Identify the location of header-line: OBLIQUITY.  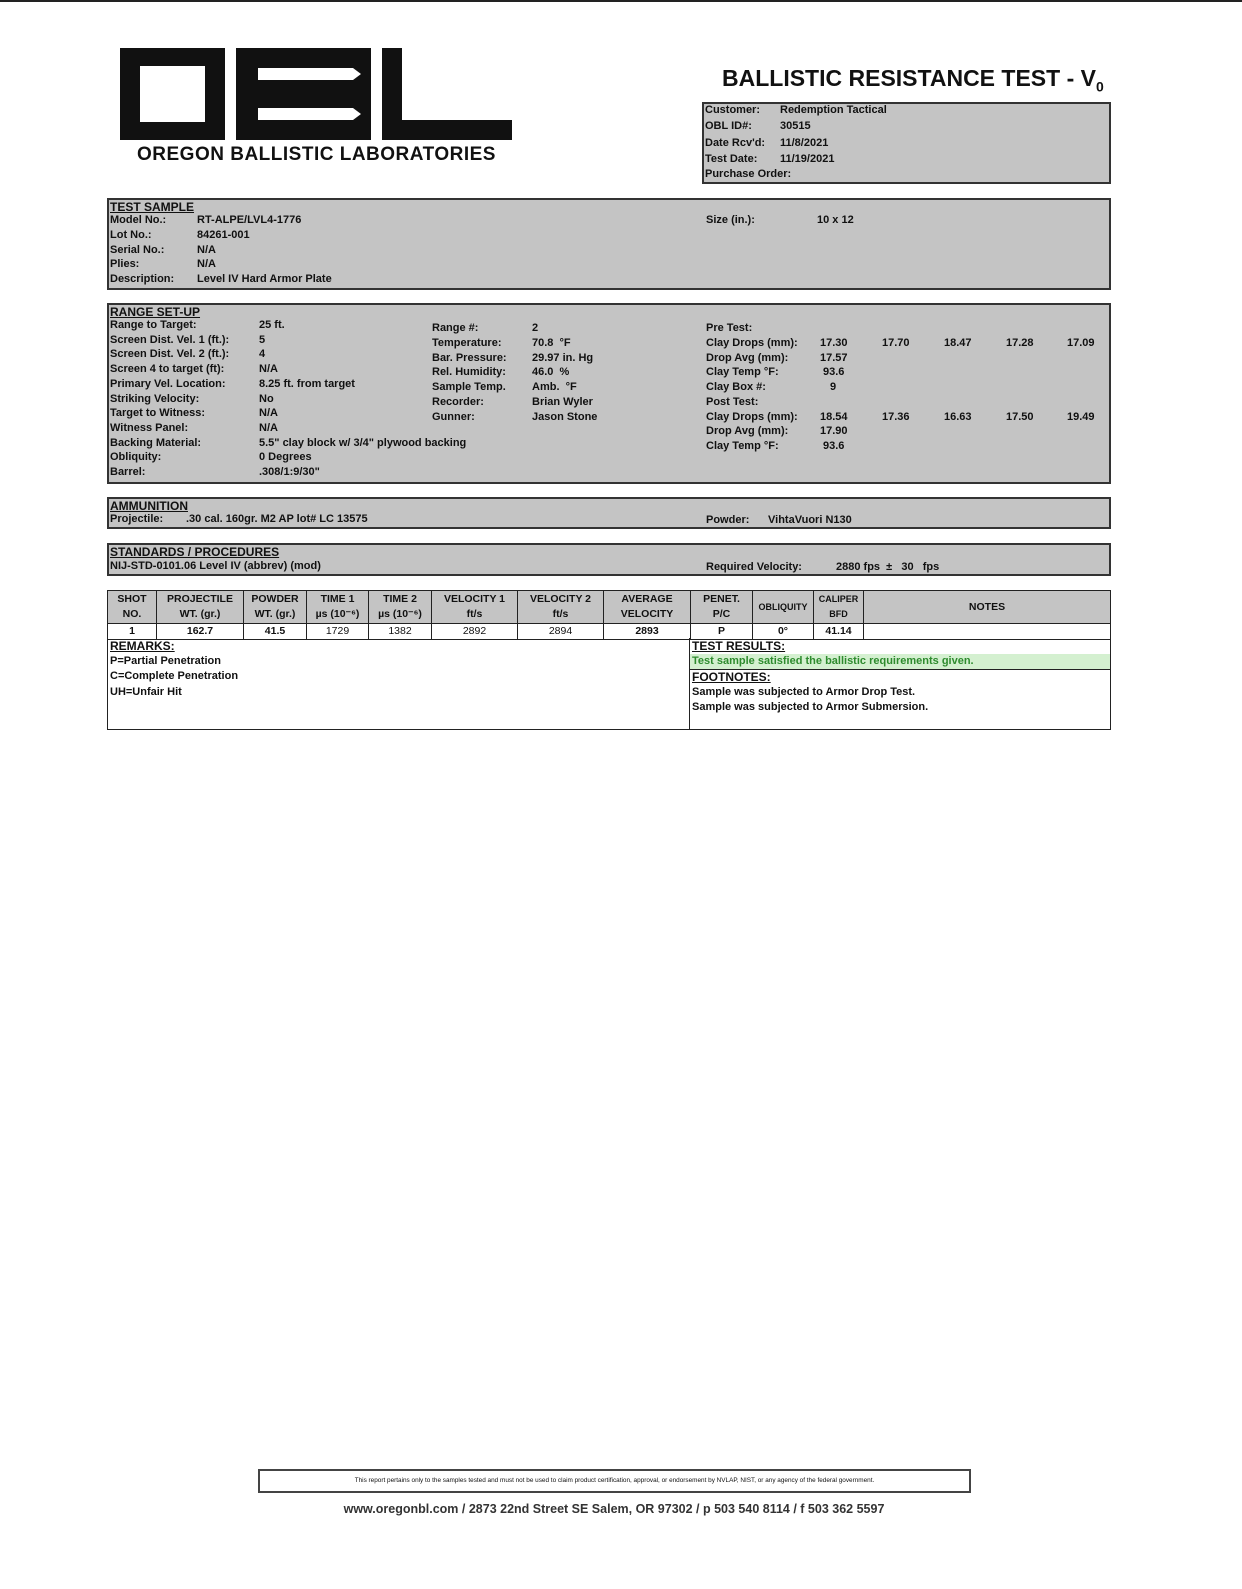
(783, 606).